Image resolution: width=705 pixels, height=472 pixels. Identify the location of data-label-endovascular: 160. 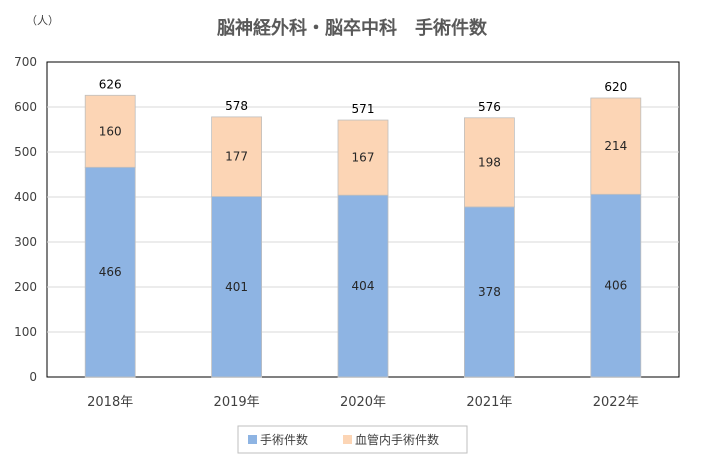
(110, 131).